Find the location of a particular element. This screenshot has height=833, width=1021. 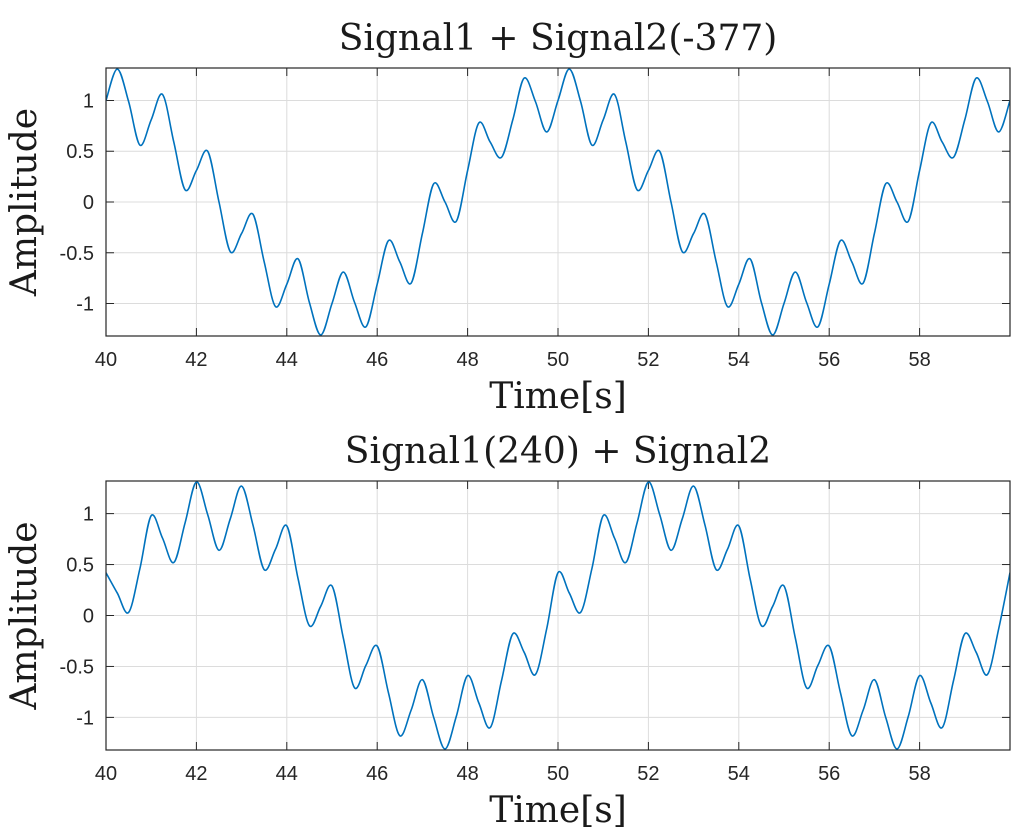

chart-title: Signal1(240) + Signal2 is located at coordinates (558, 451).